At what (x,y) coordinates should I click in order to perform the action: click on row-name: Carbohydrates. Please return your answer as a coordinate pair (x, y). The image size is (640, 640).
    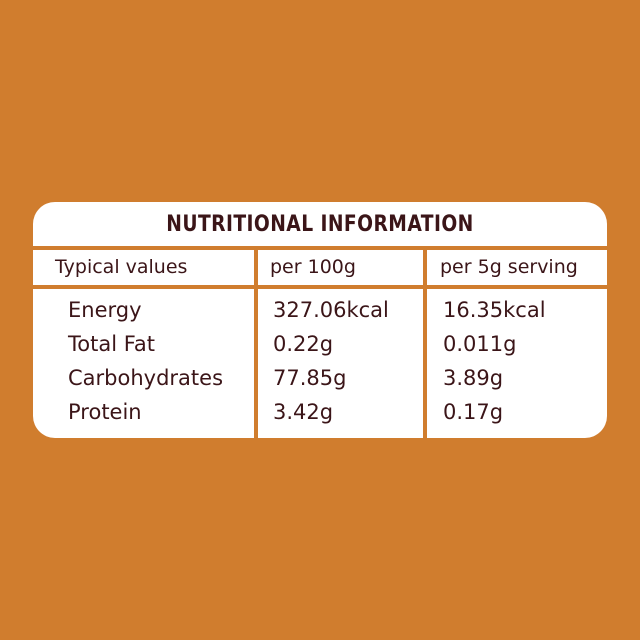
    Looking at the image, I should click on (146, 378).